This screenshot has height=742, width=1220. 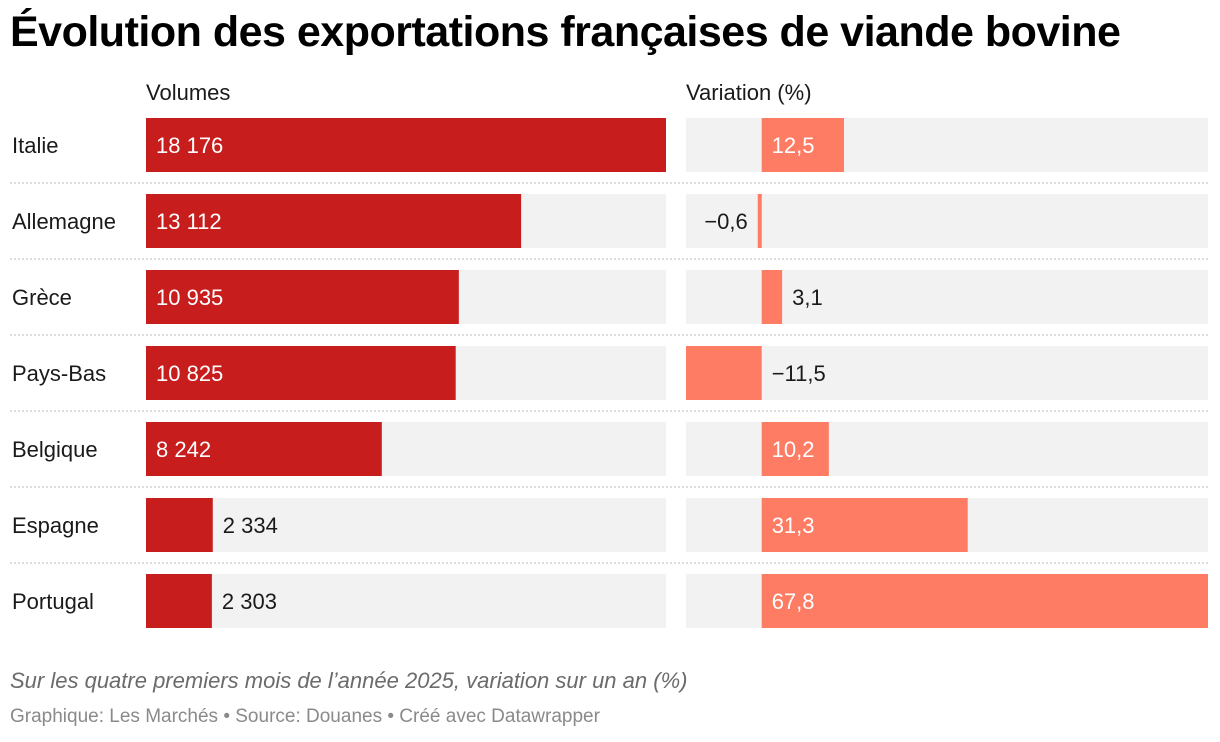 I want to click on variation-bar-italie, so click(x=802, y=145).